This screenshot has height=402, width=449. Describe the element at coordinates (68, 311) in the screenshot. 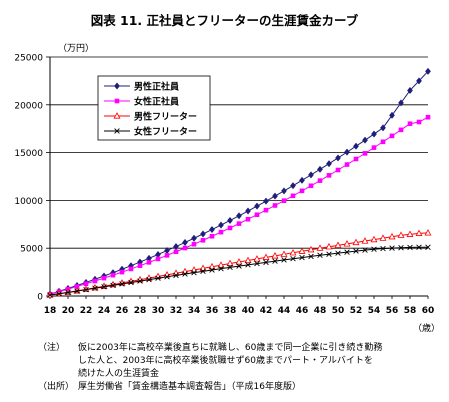

I see `x-tick-label-20: 20` at that location.